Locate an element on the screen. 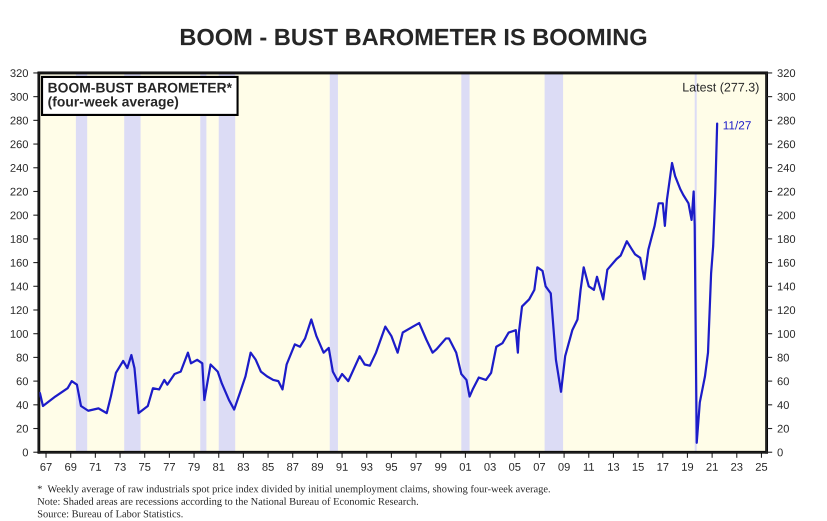 Image resolution: width=827 pixels, height=521 pixels. chart-title: BOOM - BUST BAROMETER IS BOOMING is located at coordinates (413, 37).